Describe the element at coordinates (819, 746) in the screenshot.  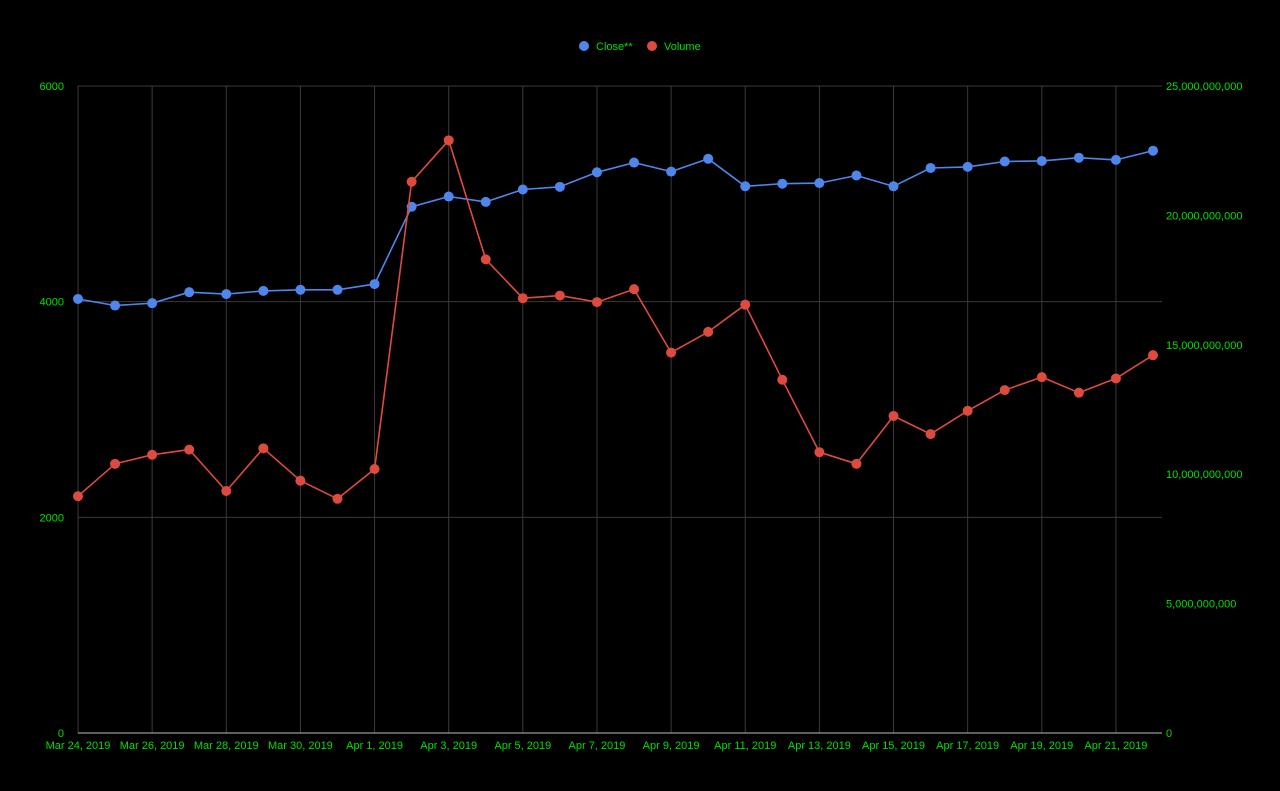
I see `x-tick-label: Apr 13, 2019` at that location.